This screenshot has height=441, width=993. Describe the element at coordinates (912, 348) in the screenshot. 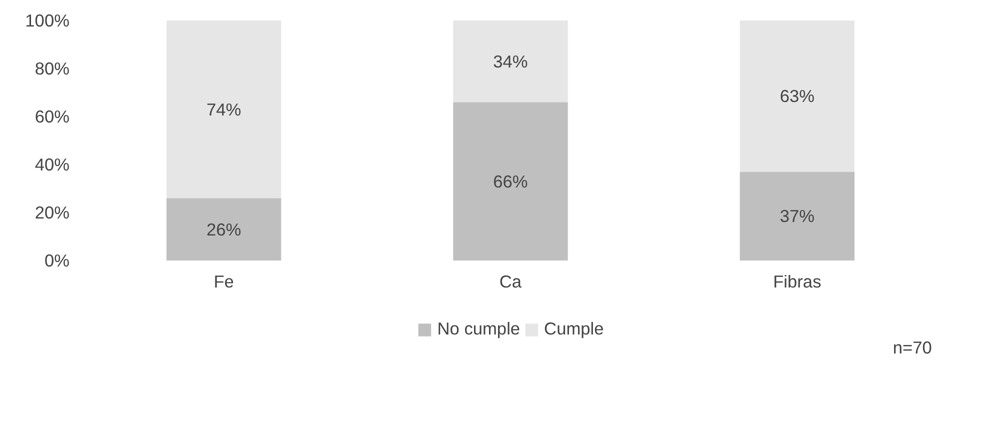

I see `text: n=70` at that location.